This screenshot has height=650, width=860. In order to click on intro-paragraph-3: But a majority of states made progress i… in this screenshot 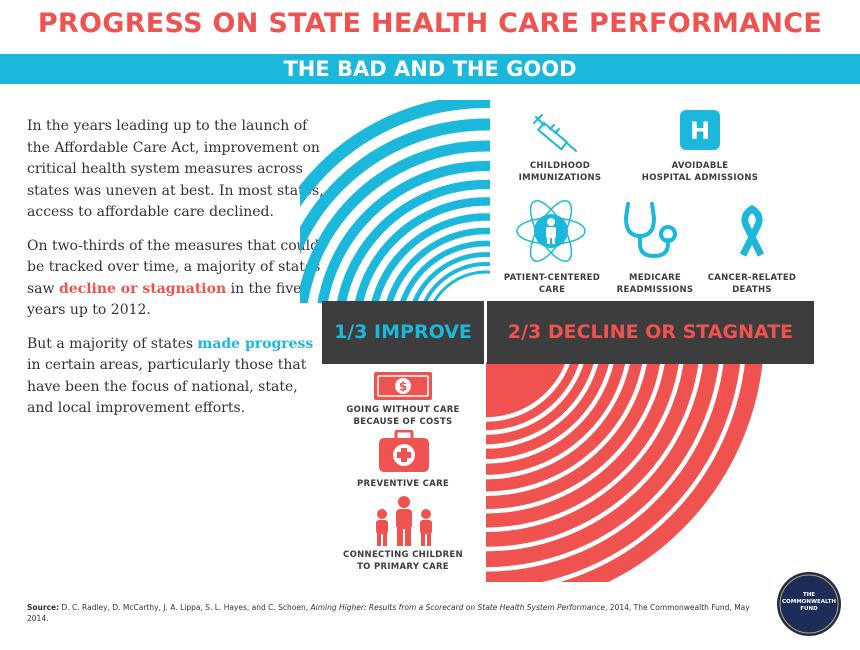, I will do `click(177, 377)`.